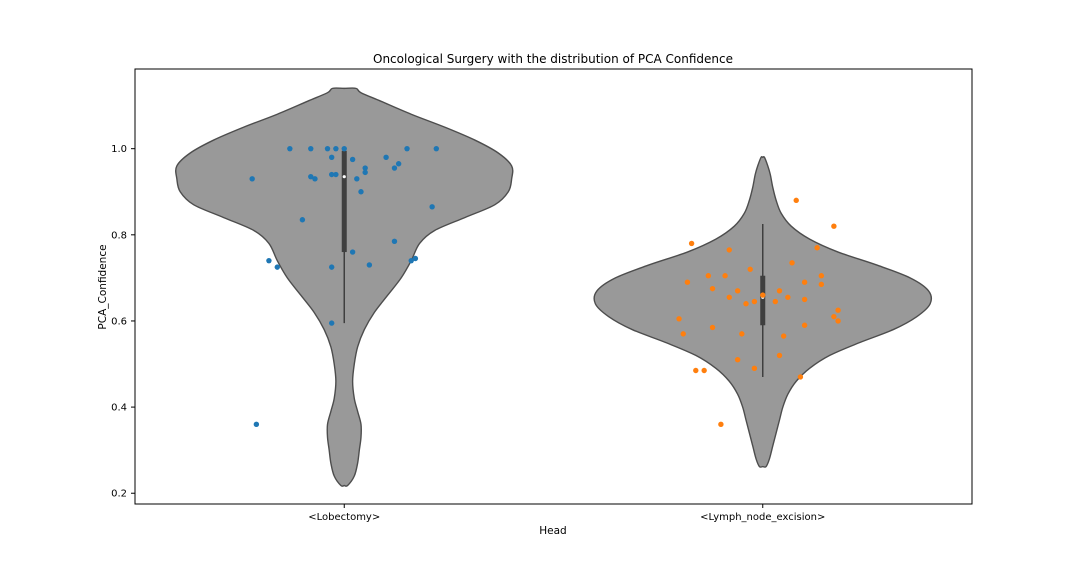 The width and height of the screenshot is (1080, 576). I want to click on y-tick-label: 0.8, so click(119, 235).